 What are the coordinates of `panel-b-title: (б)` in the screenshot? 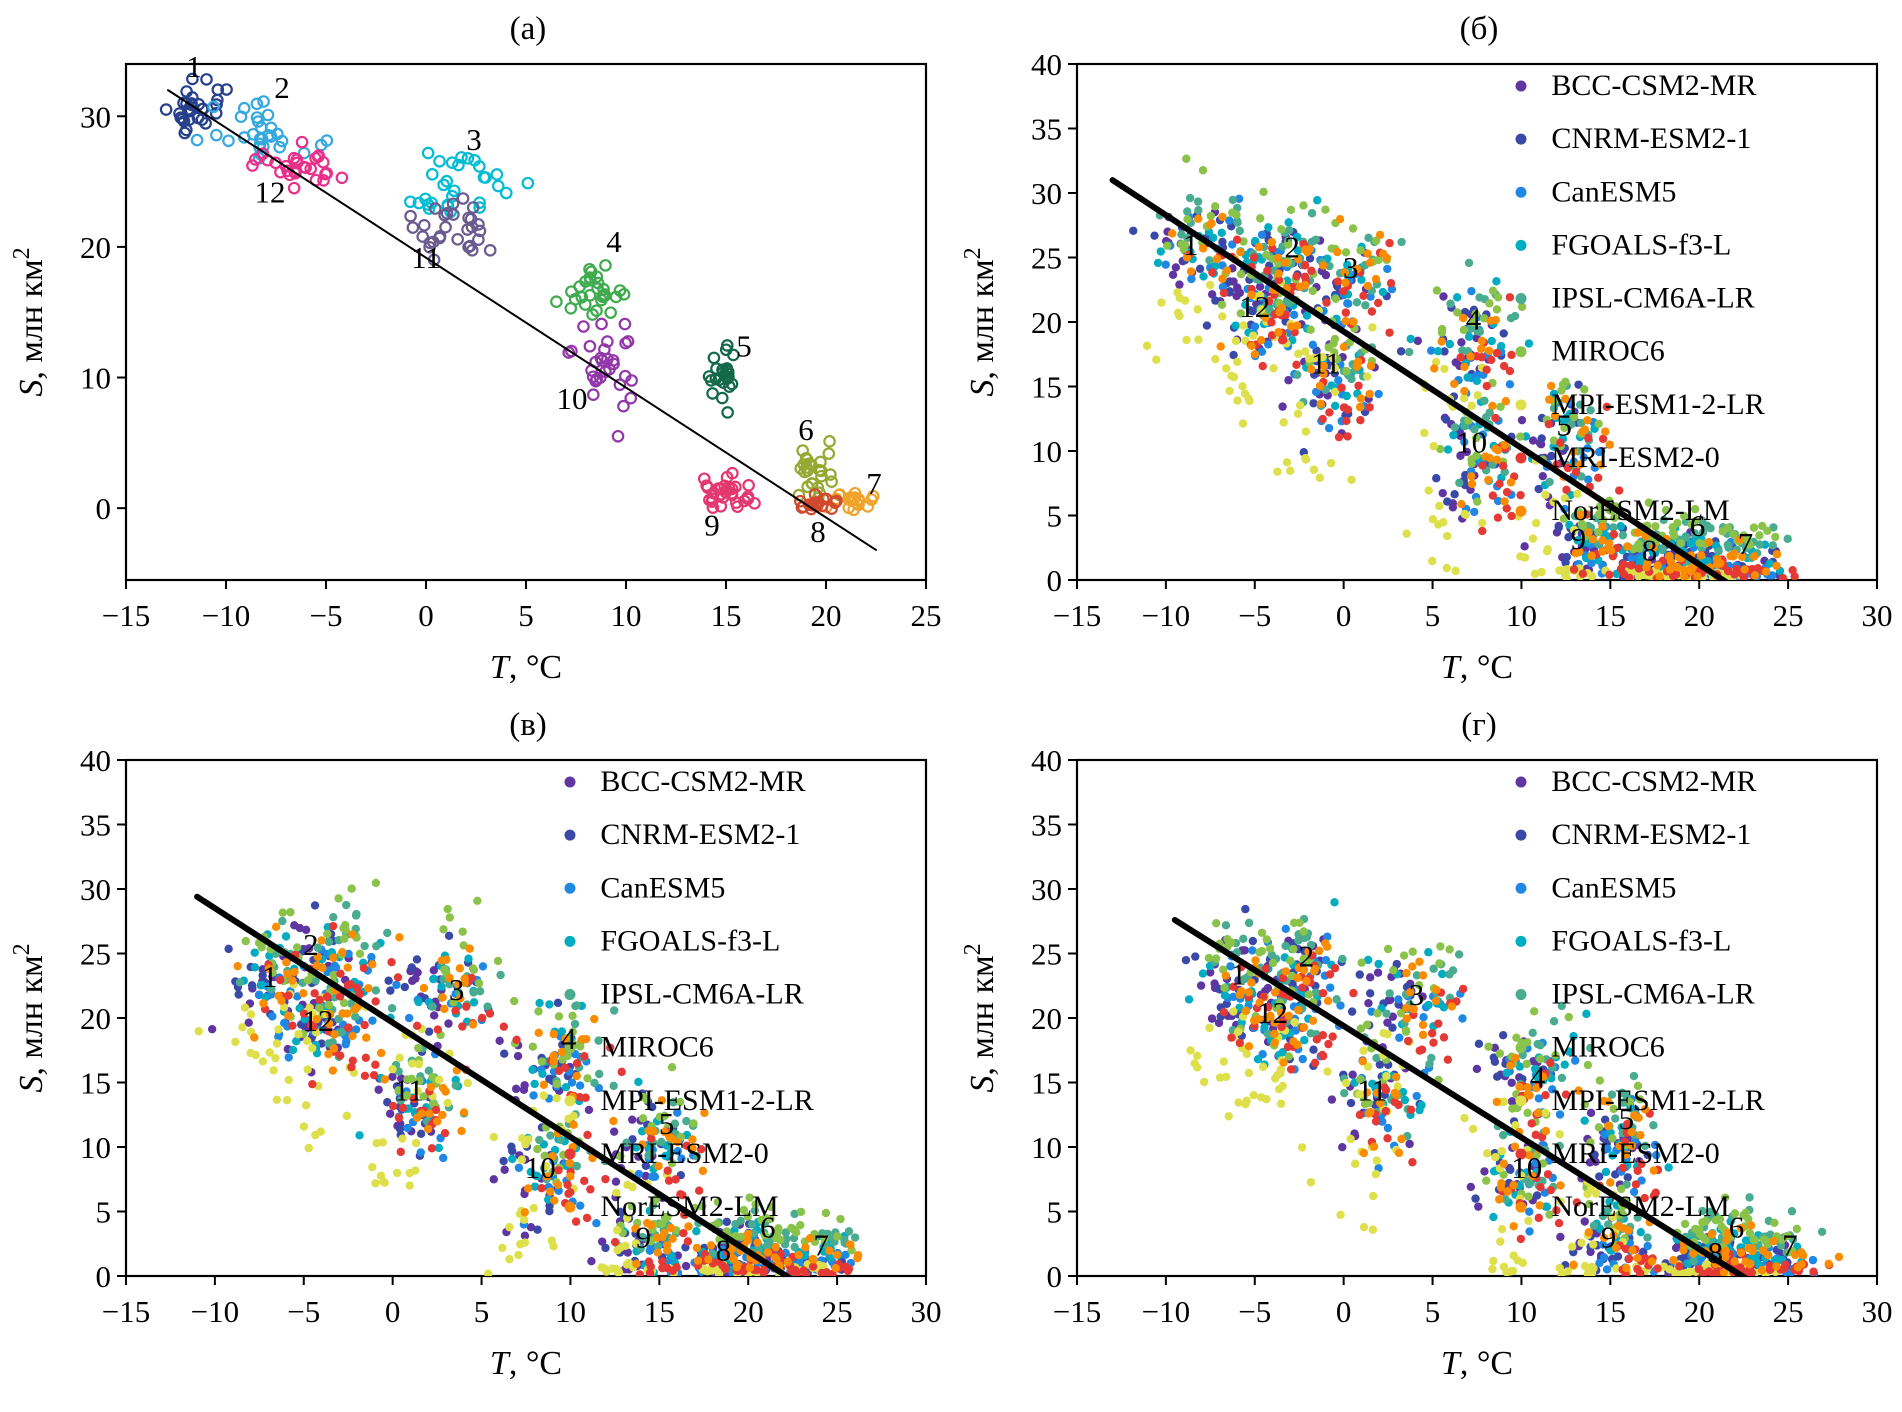 It's located at (1479, 29).